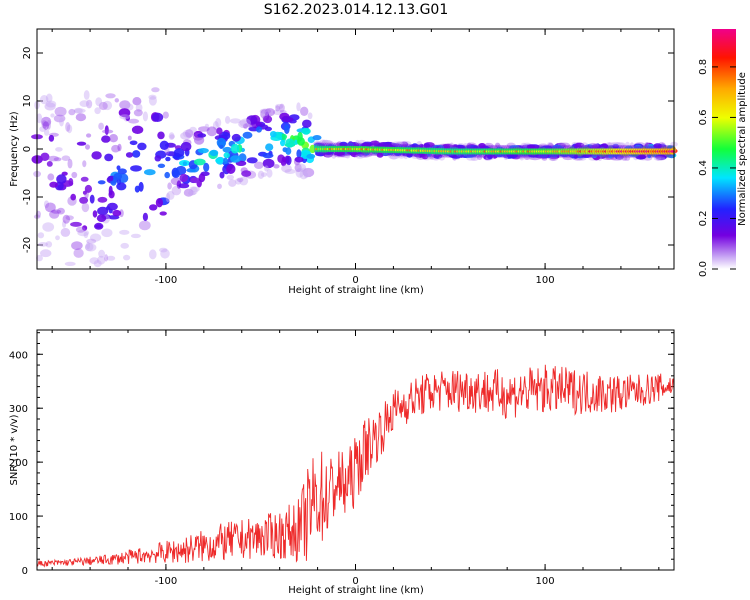 The image size is (750, 600). I want to click on y-tick-label: 0, so click(25, 571).